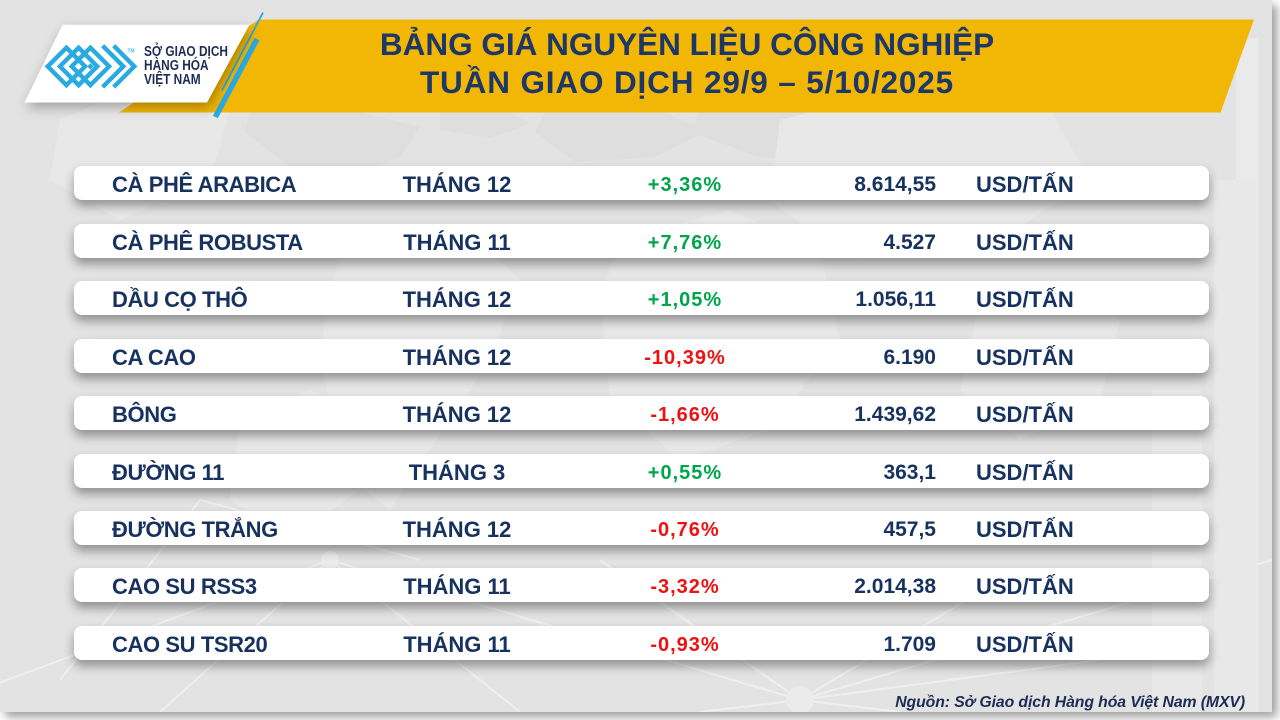 The image size is (1280, 720). I want to click on svg-text: TM, so click(131, 52).